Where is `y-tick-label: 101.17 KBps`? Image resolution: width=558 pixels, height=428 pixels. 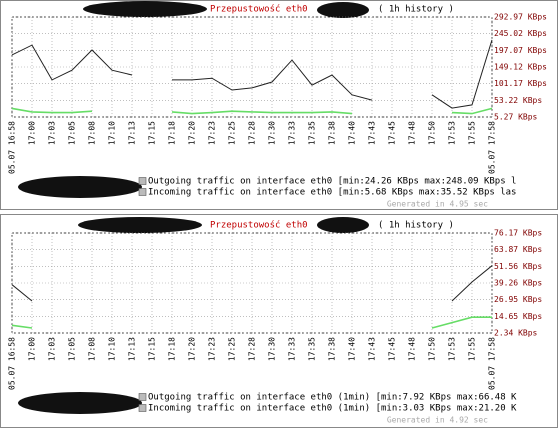
y-tick-label: 101.17 KBps is located at coordinates (520, 83).